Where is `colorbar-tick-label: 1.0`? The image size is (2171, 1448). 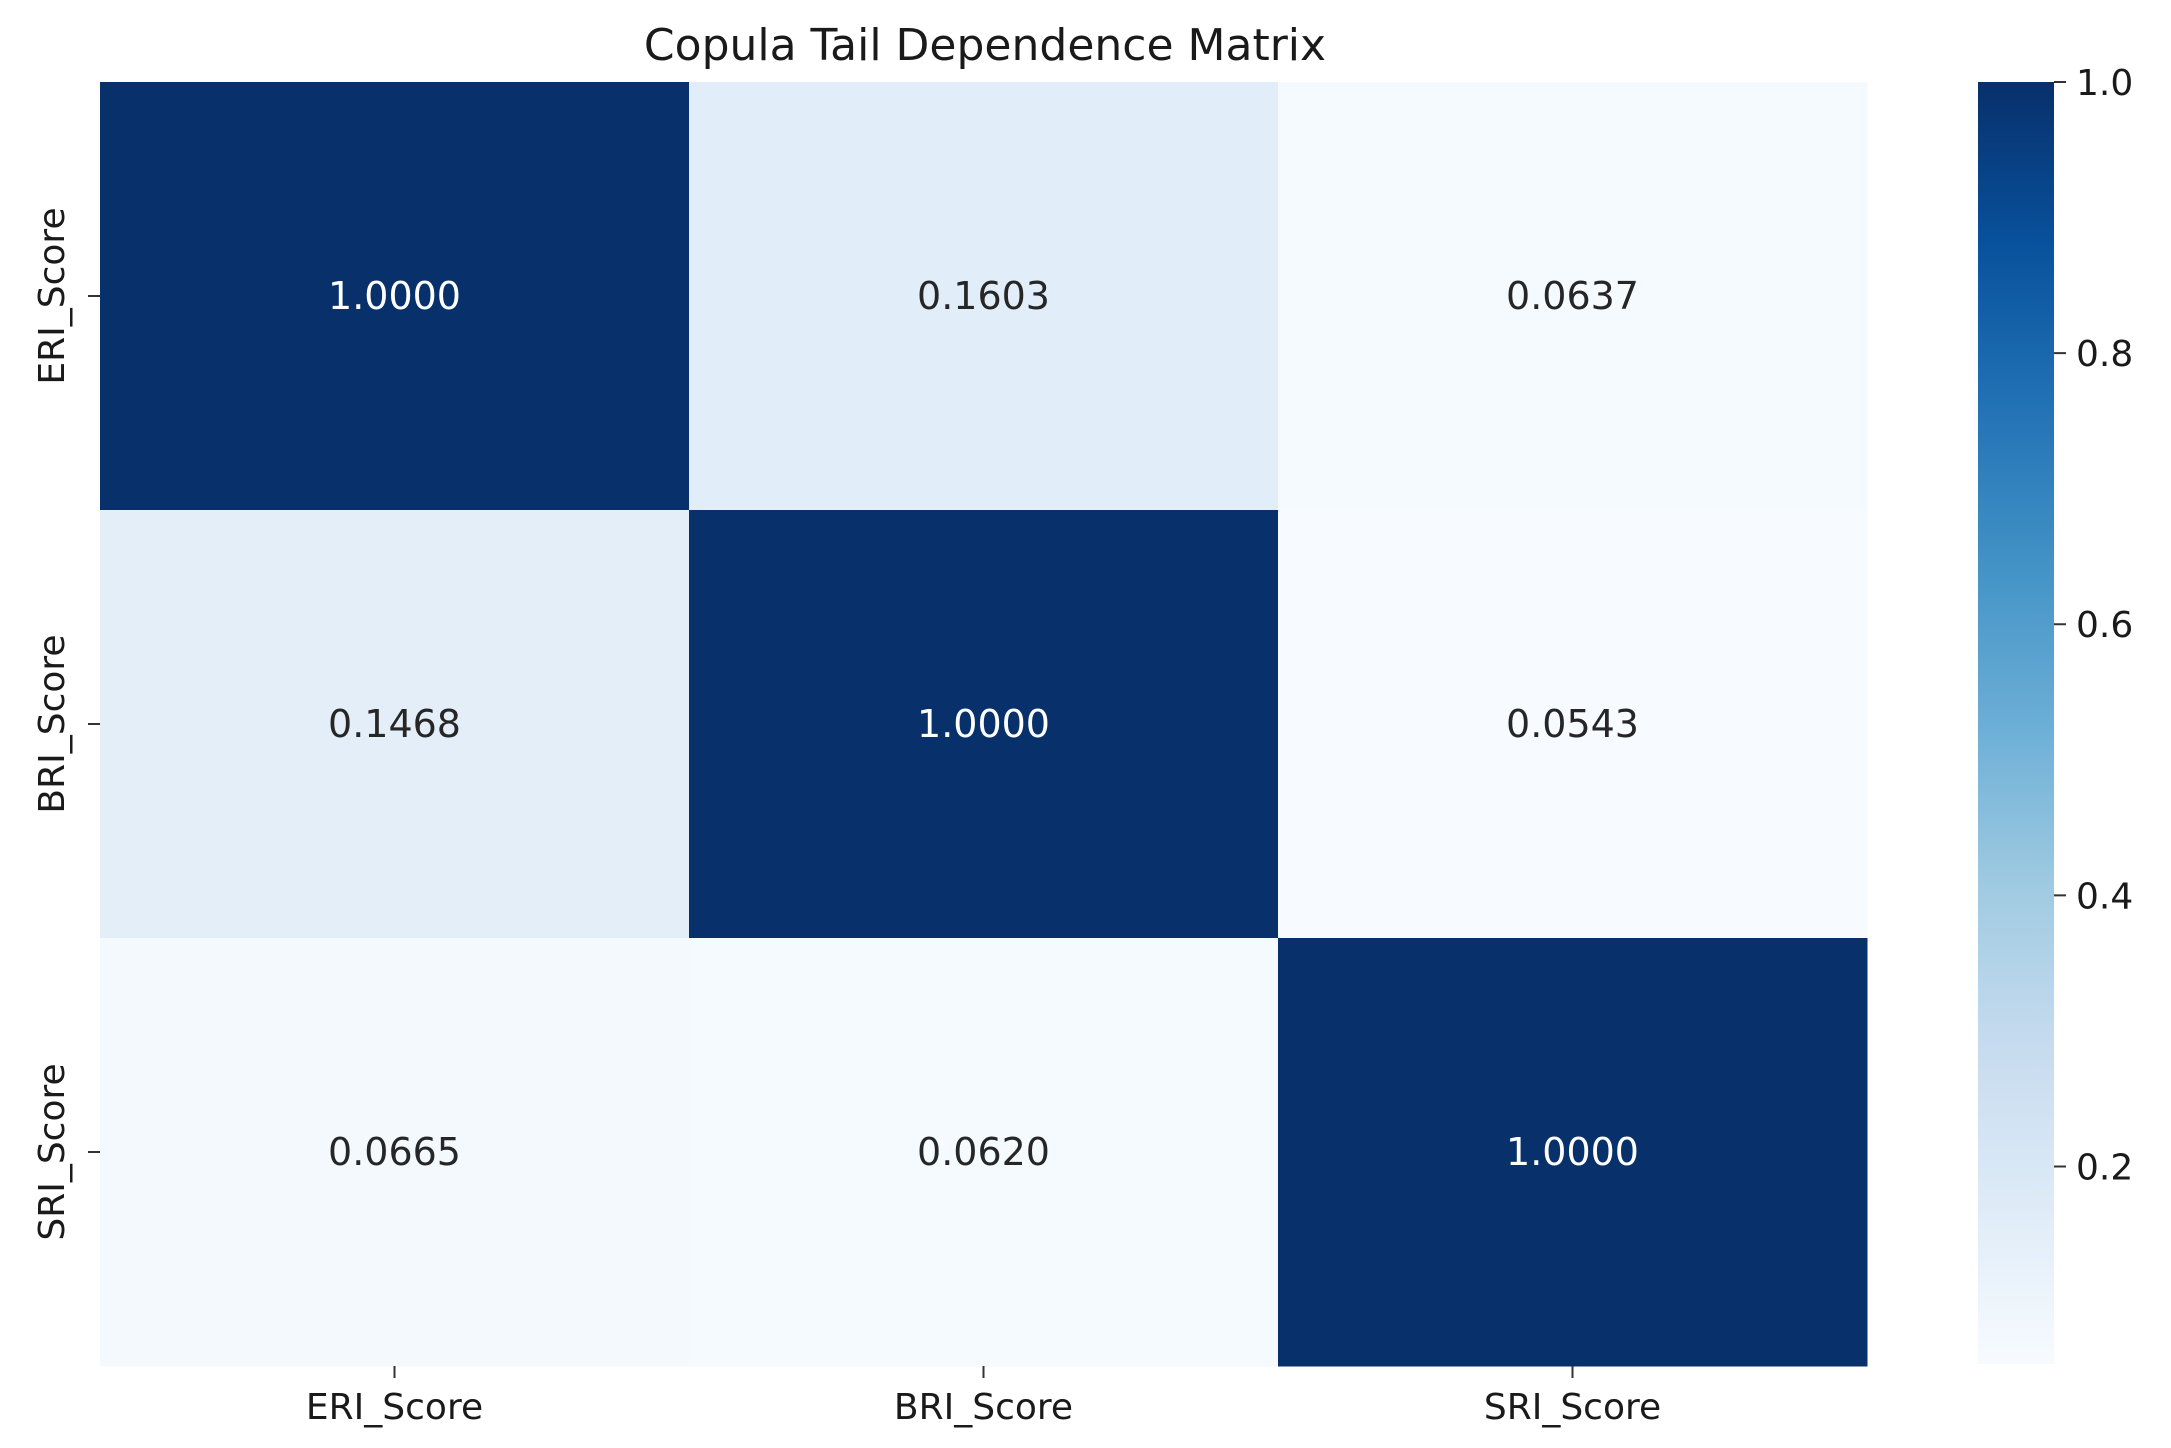
colorbar-tick-label: 1.0 is located at coordinates (2104, 83).